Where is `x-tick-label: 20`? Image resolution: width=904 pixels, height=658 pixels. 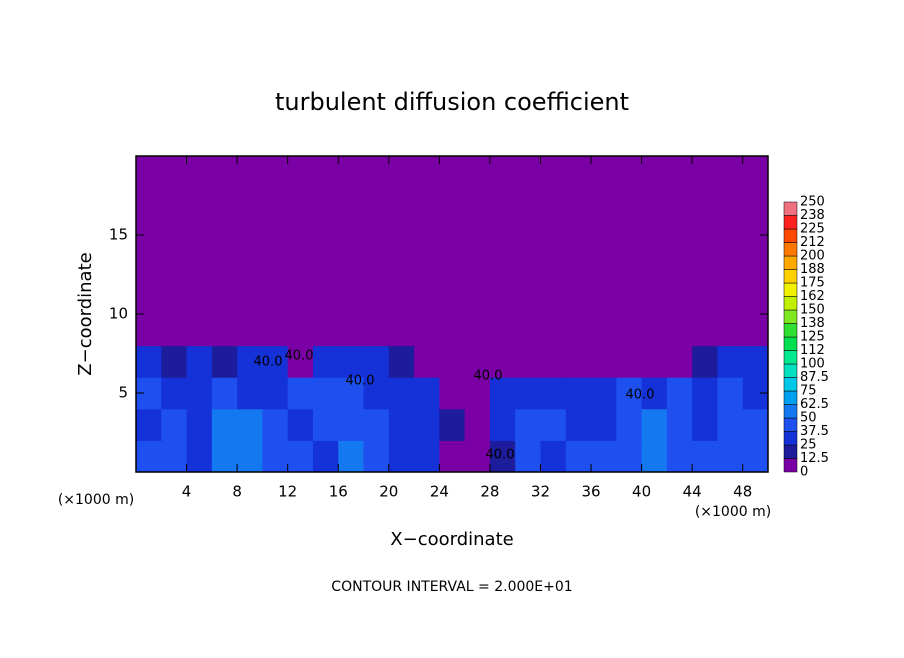
x-tick-label: 20 is located at coordinates (388, 492).